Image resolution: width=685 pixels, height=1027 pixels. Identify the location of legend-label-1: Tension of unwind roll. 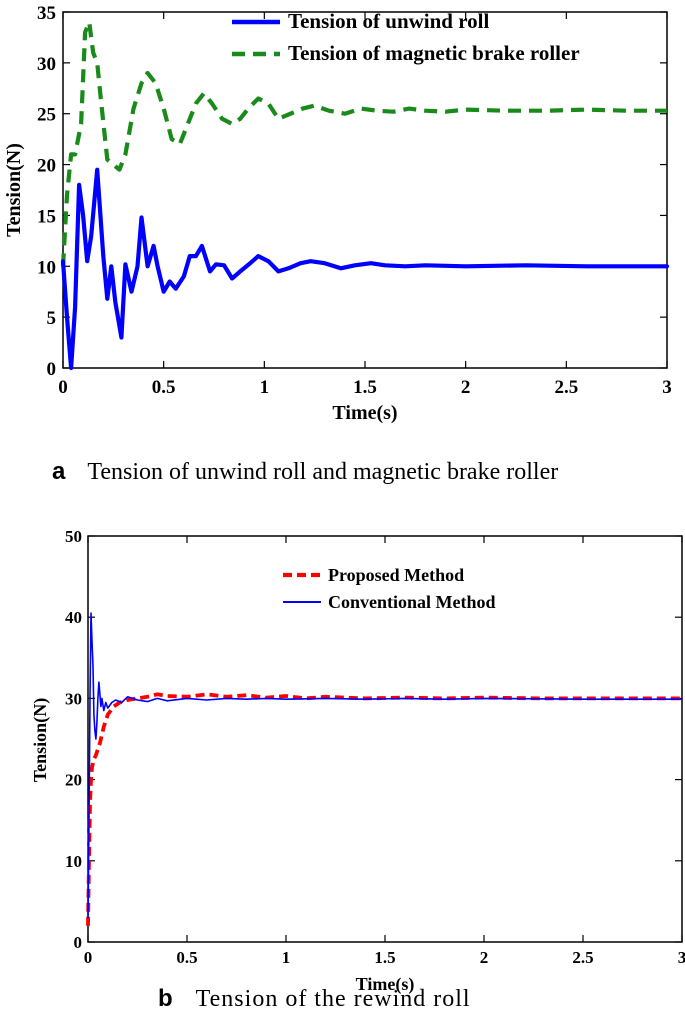
(389, 21).